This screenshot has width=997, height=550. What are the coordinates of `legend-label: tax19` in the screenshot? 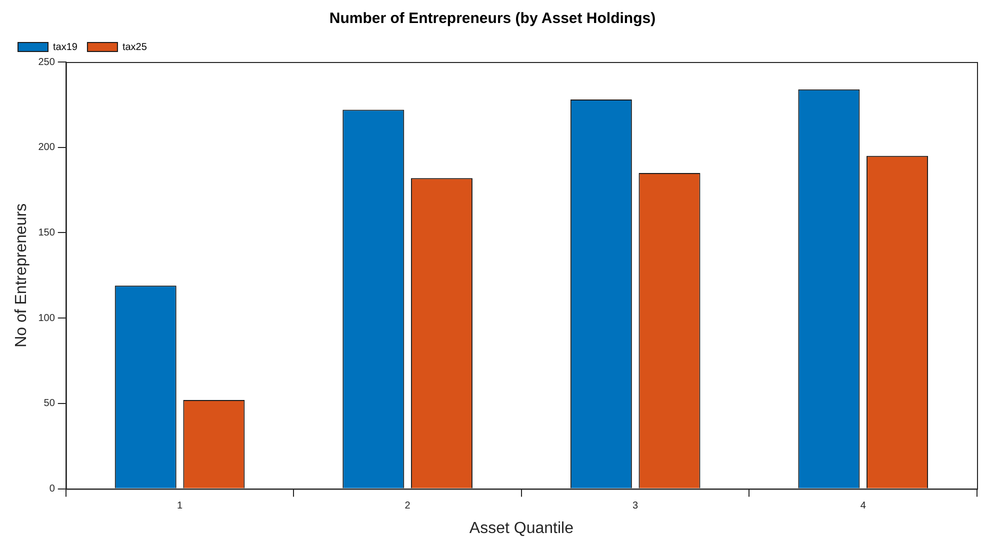 It's located at (65, 47).